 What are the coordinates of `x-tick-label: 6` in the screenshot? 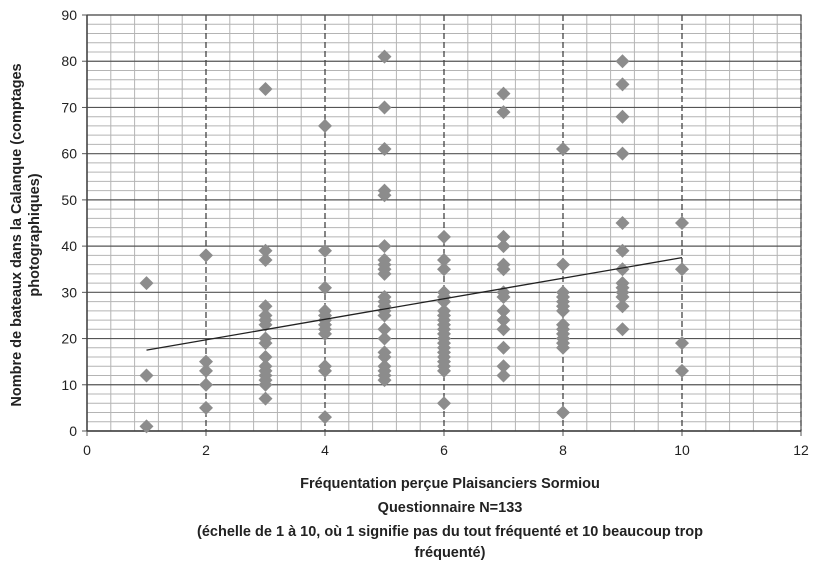 It's located at (444, 450).